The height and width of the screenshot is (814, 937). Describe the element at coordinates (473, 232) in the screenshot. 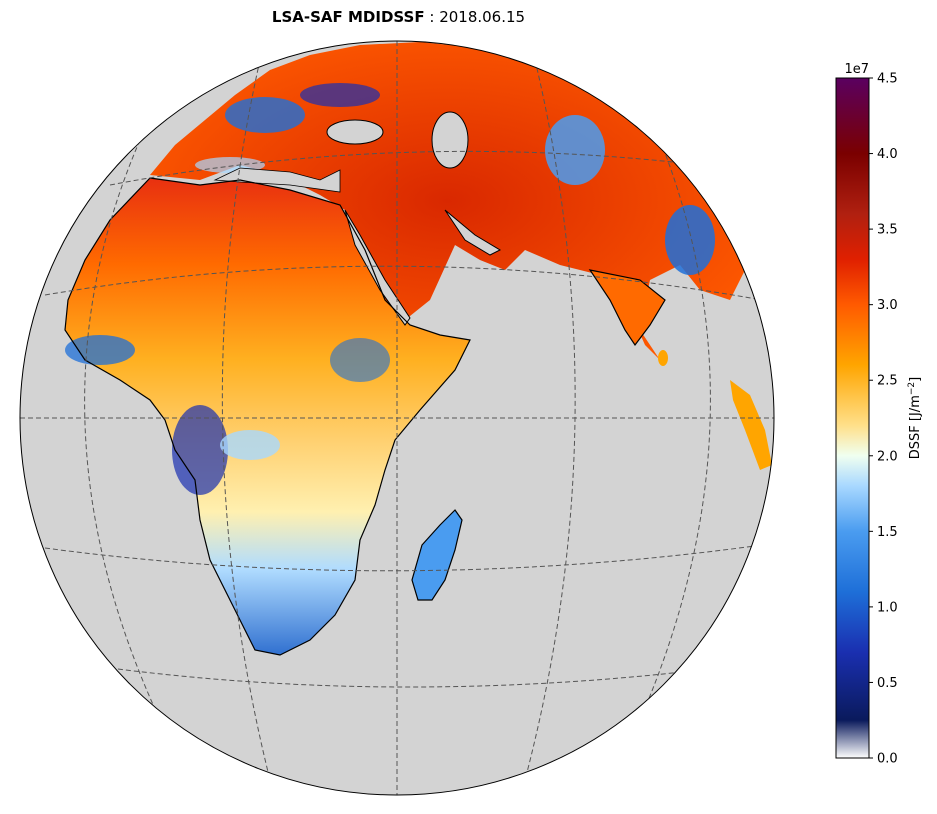

I see `persian-gulf` at that location.